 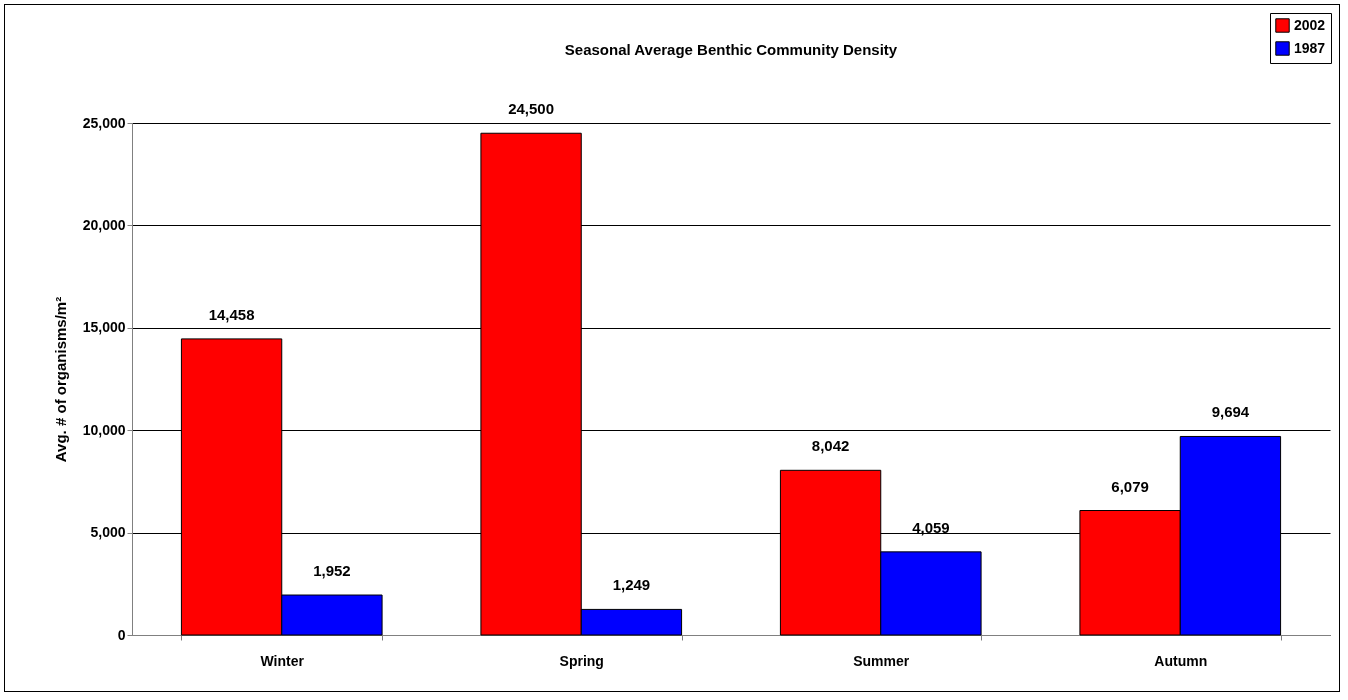 I want to click on y-tick-label: 25,000, so click(x=104, y=122).